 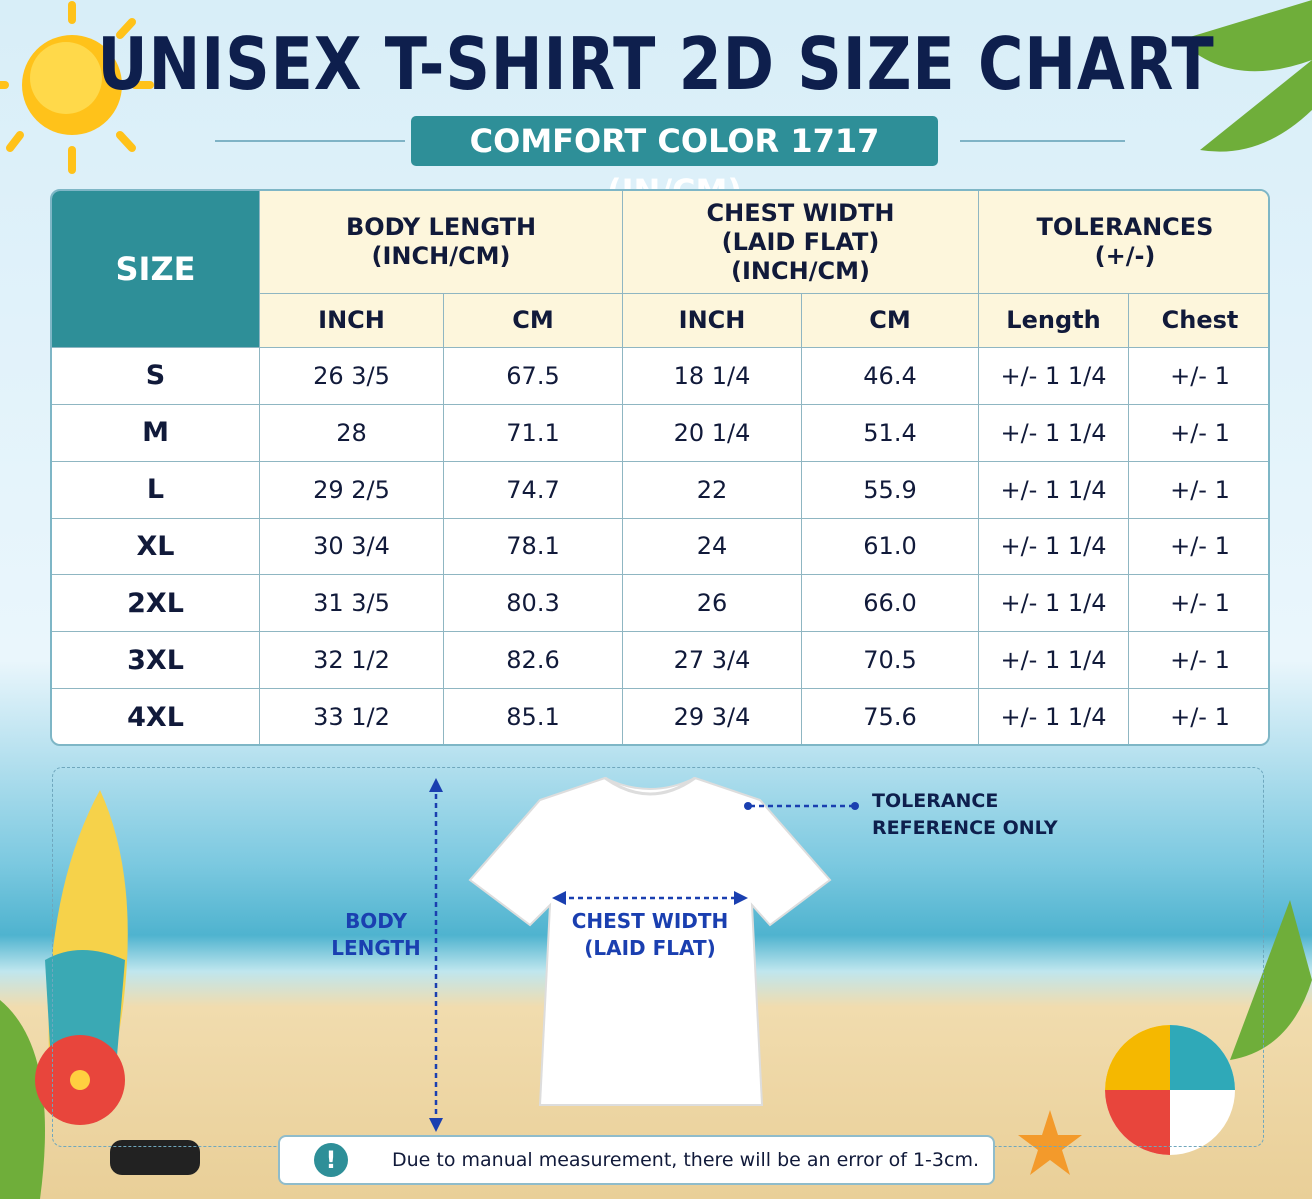 I want to click on size-header: SIZE, so click(x=156, y=269).